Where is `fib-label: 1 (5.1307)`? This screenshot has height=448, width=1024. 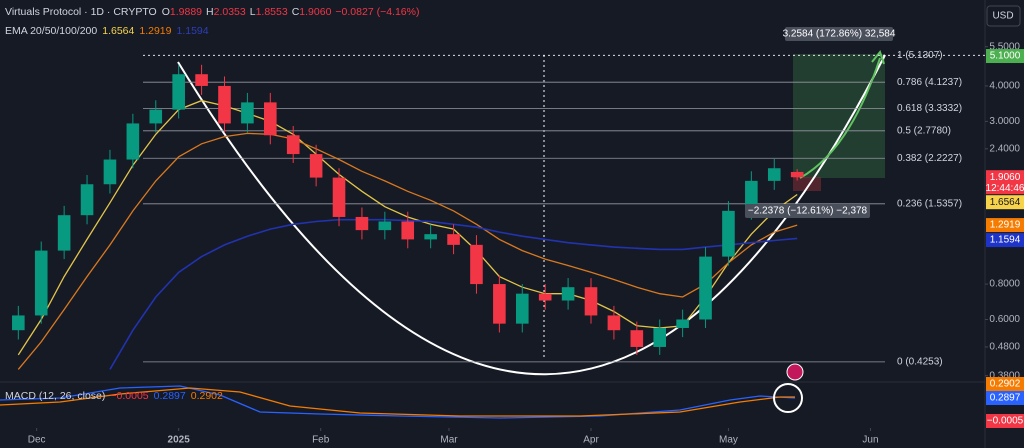
fib-label: 1 (5.1307) is located at coordinates (920, 55).